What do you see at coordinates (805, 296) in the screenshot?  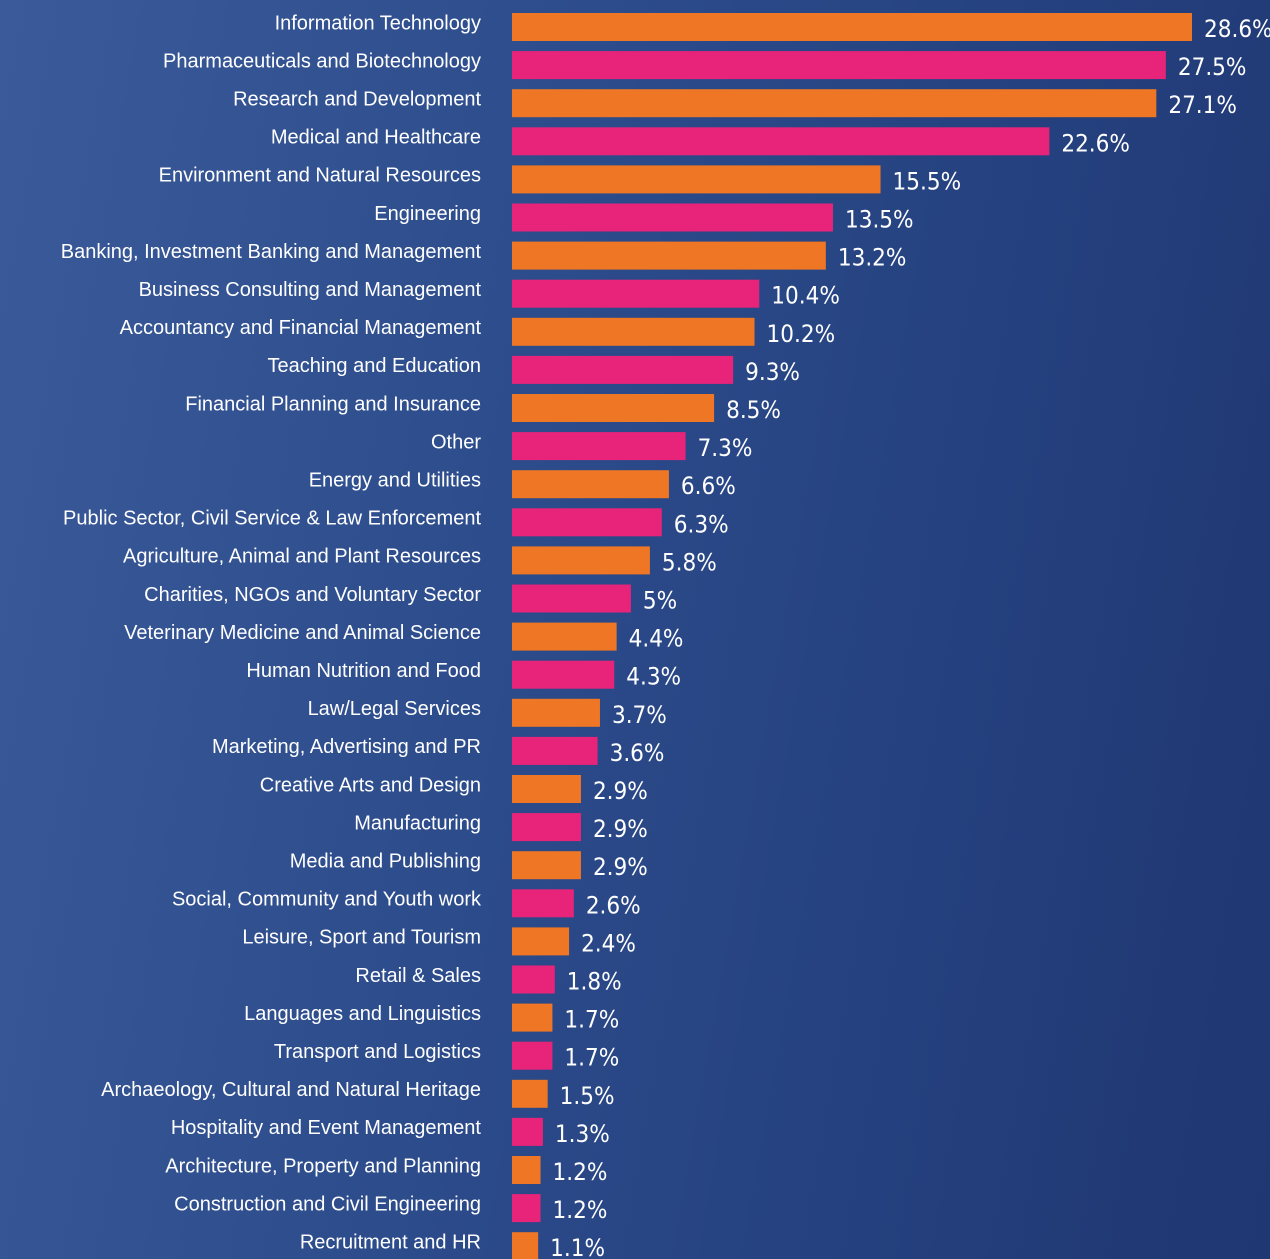 I see `value-label: 10.4%` at bounding box center [805, 296].